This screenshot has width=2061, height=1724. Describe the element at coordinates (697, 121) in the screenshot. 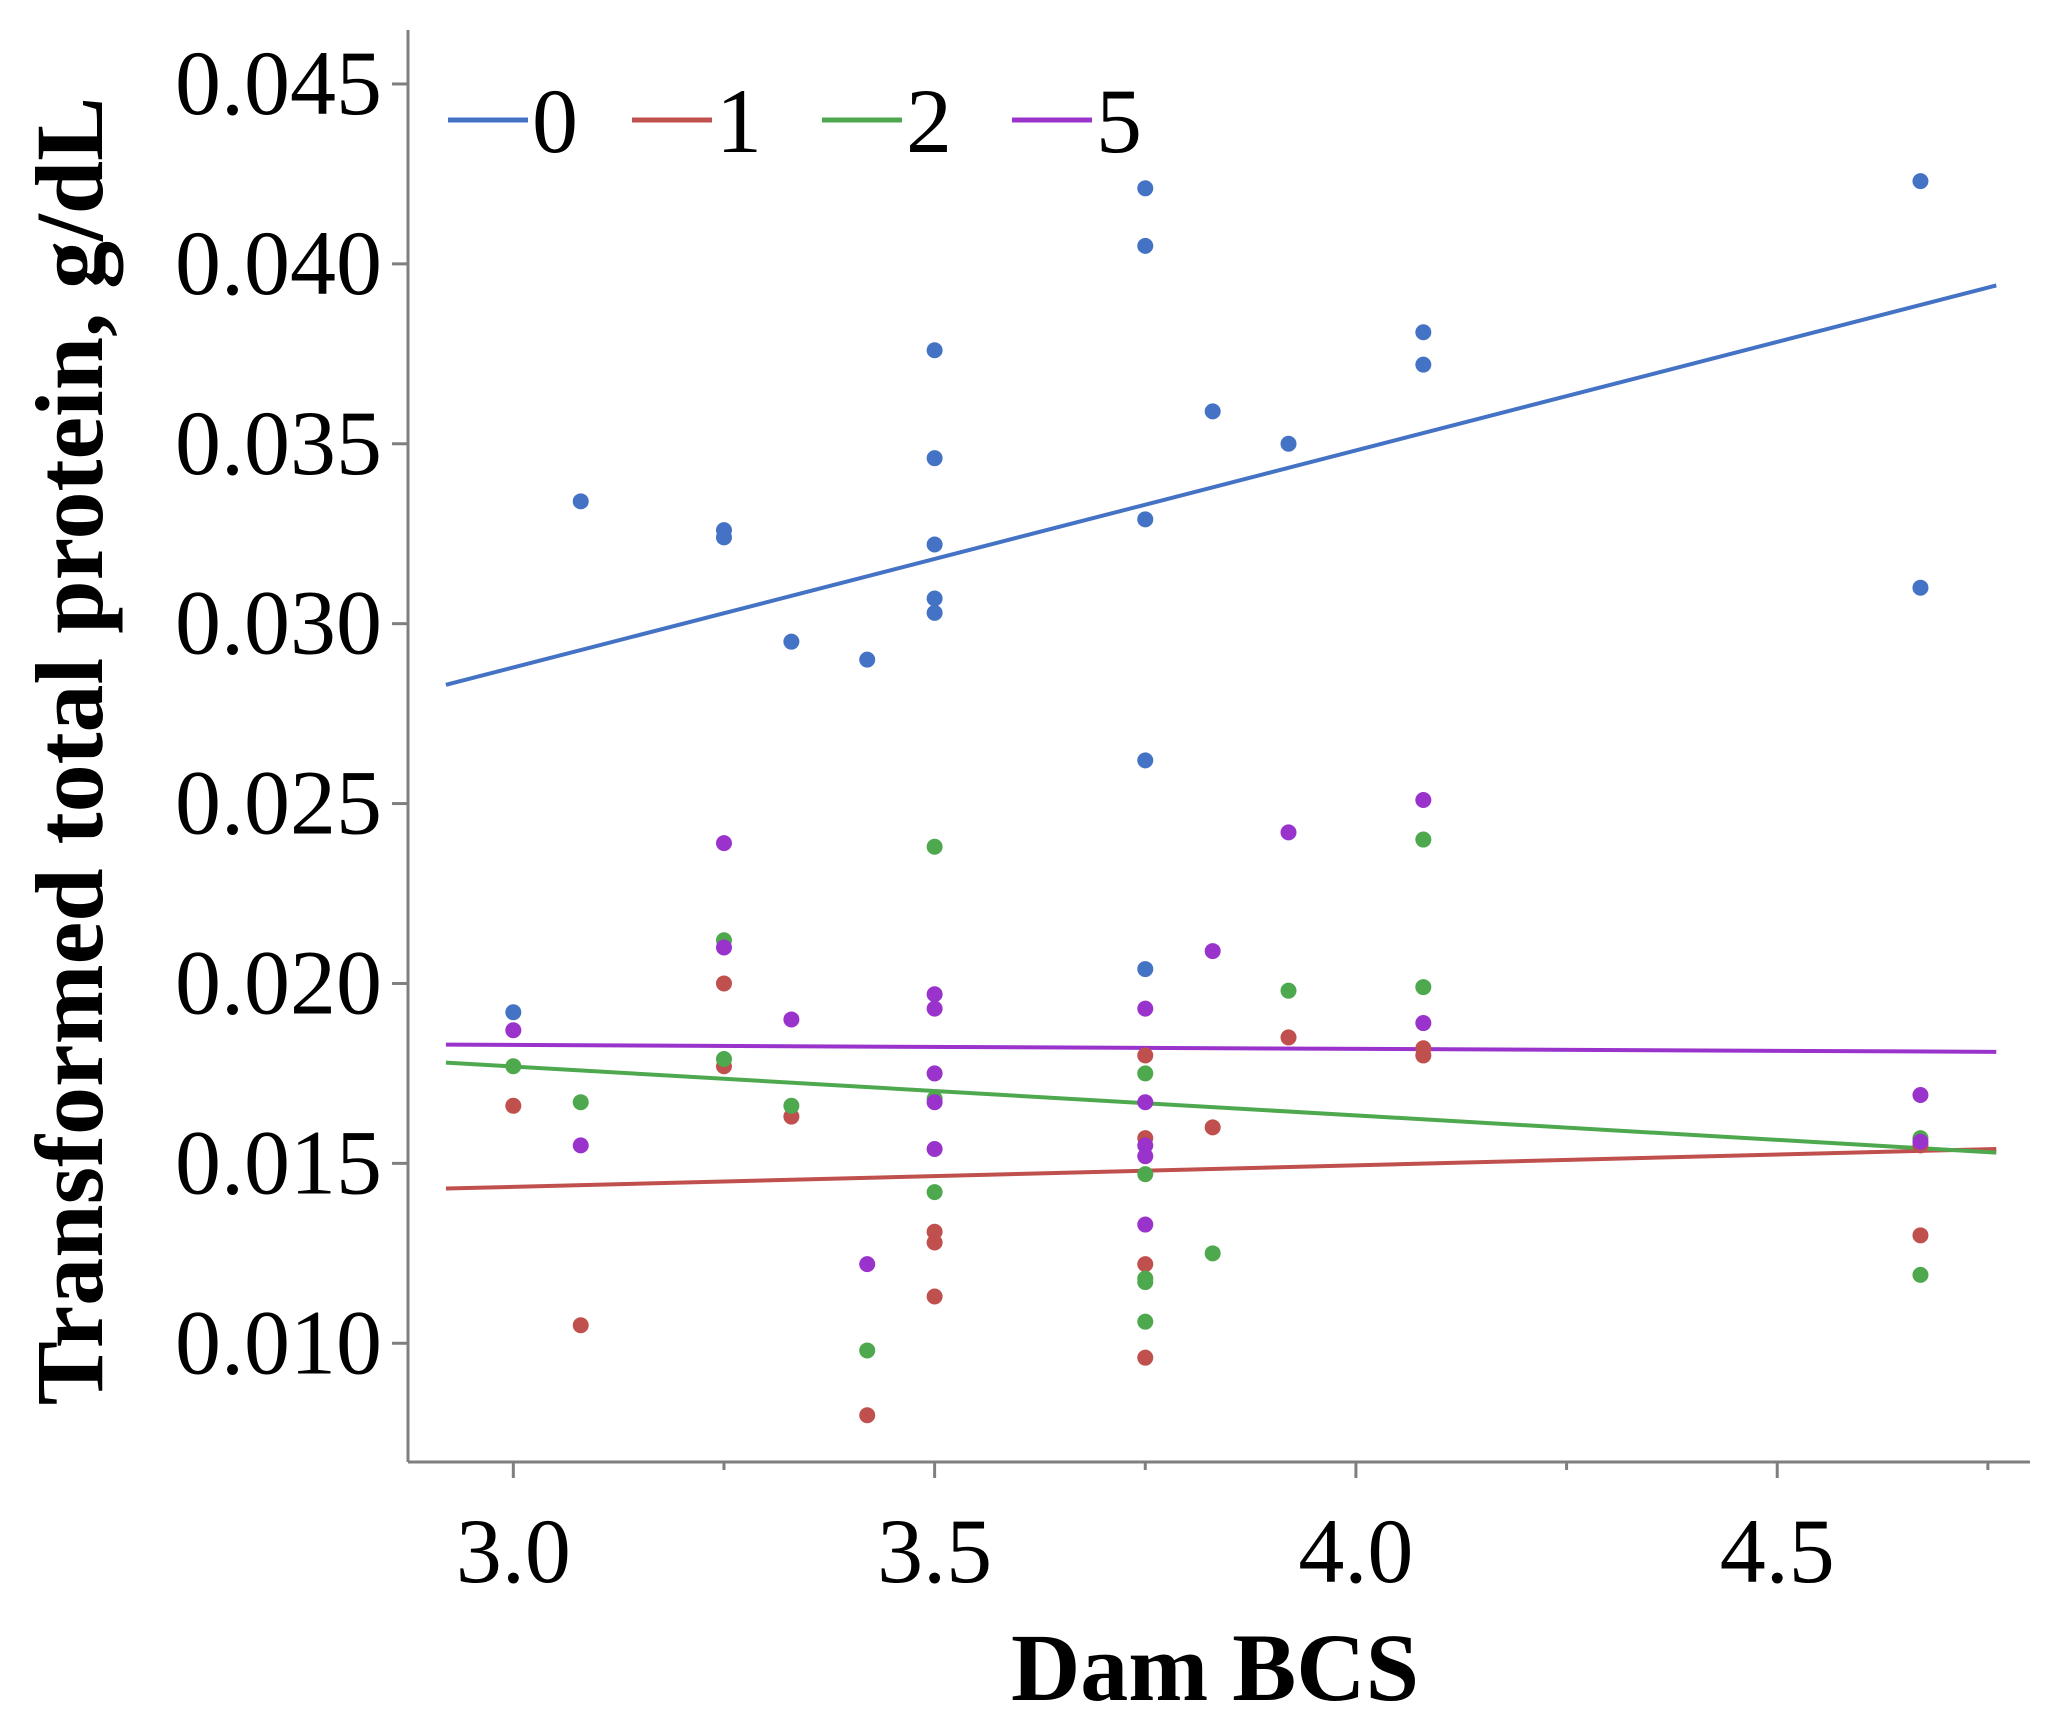

I see `legend-item-1: 1` at that location.